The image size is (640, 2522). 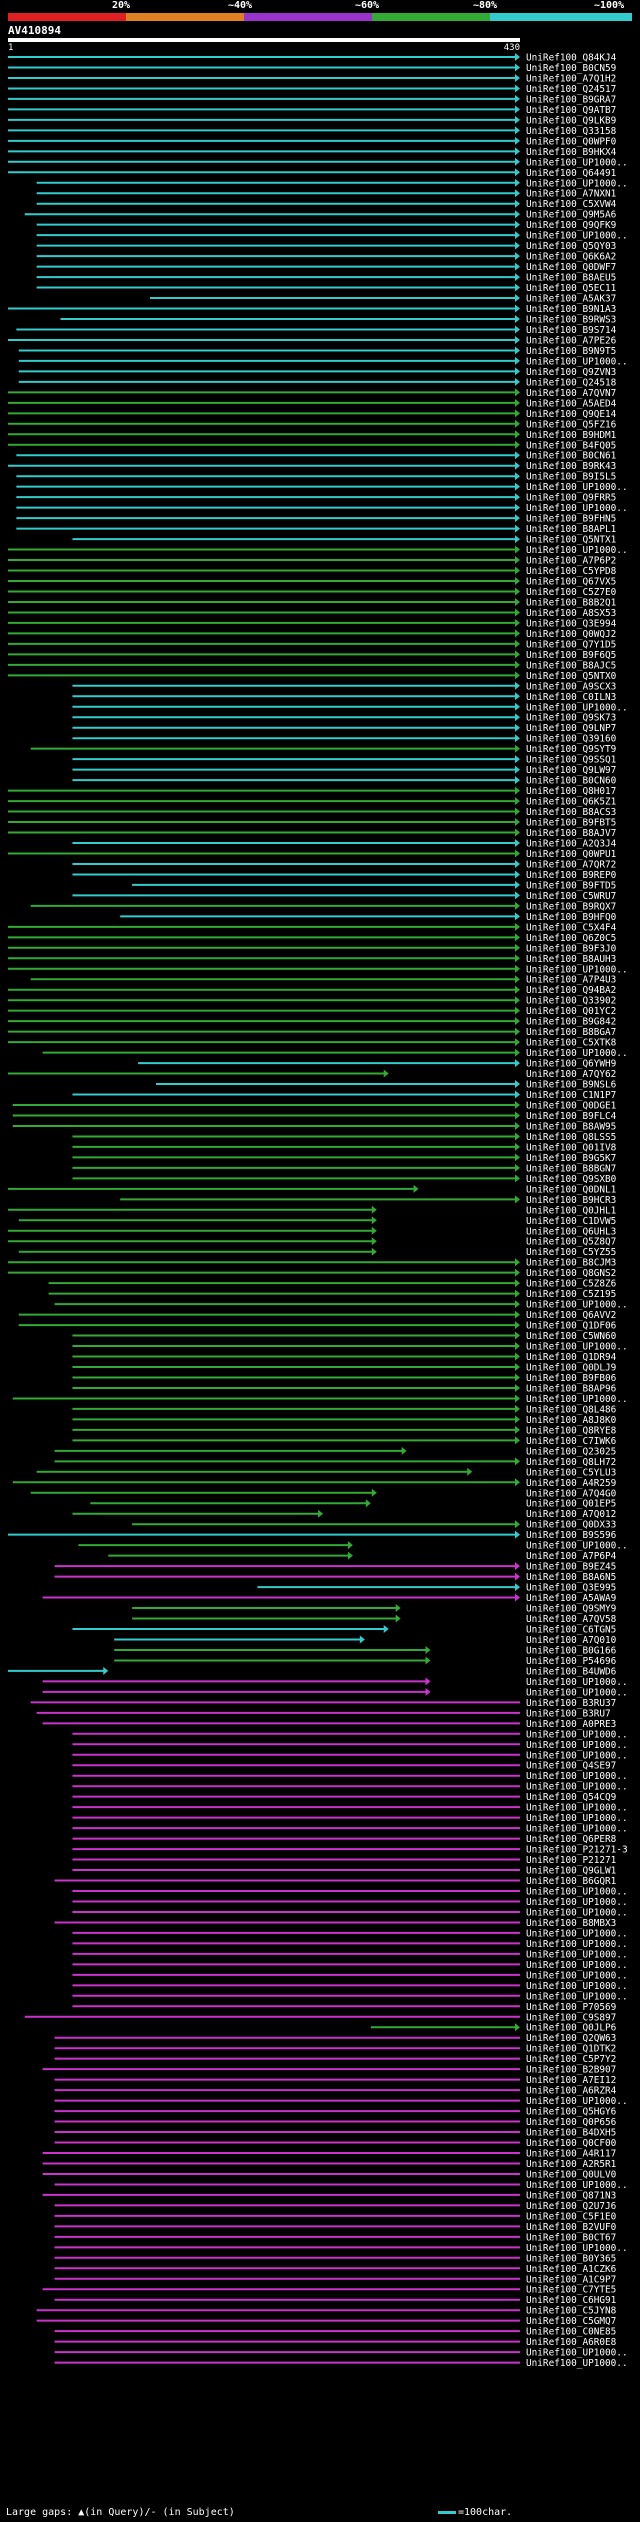 I want to click on hit-label: UniRef100_B4FQ05, so click(x=571, y=445).